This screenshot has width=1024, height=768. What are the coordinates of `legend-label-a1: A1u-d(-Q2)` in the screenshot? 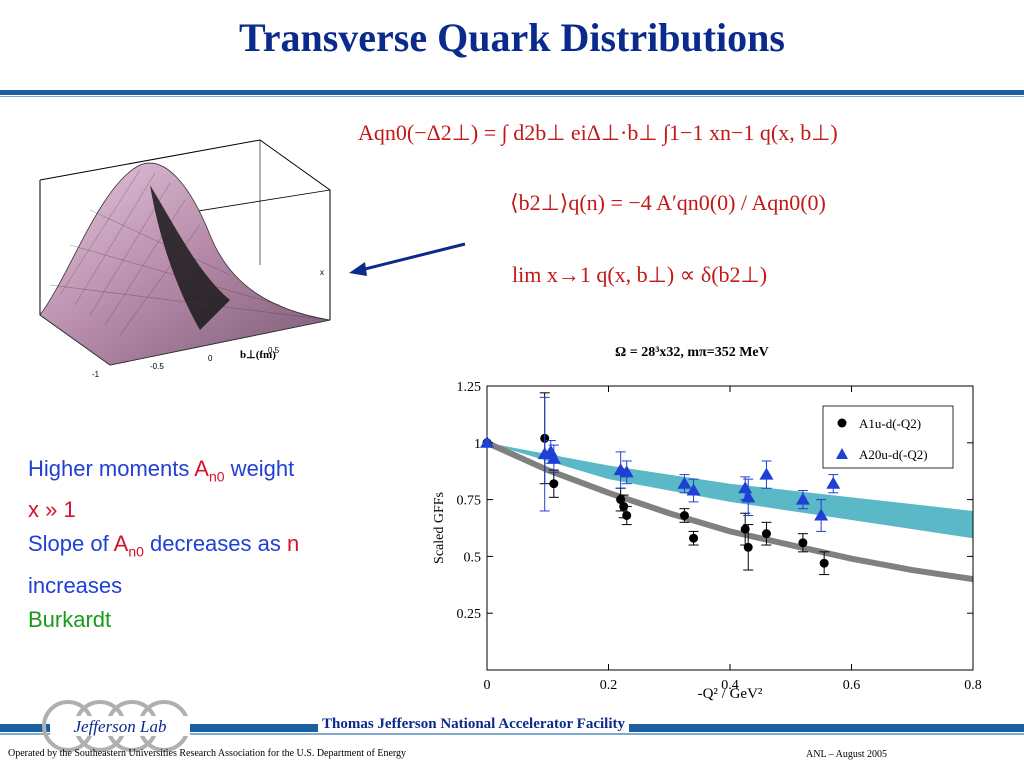 It's located at (890, 423).